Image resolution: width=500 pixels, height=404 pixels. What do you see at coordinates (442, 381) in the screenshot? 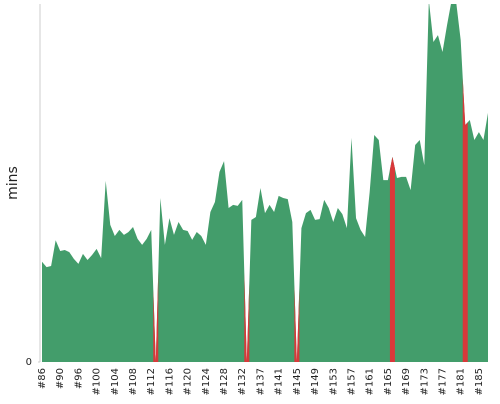
I see `x-tick-label: #177` at bounding box center [442, 381].